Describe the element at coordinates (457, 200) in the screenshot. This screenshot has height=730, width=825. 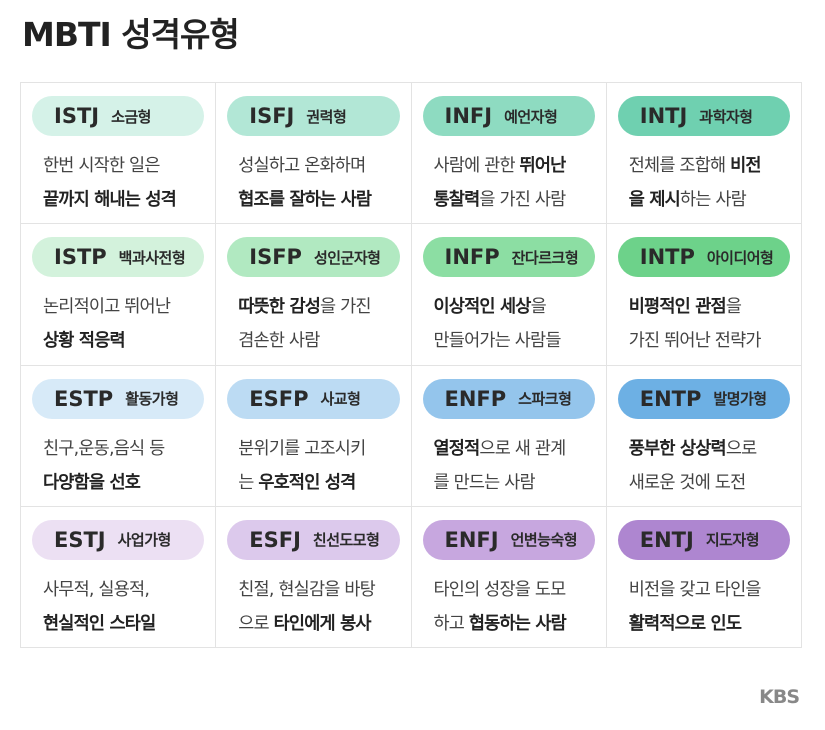
I see `bold-text: 통찰력` at that location.